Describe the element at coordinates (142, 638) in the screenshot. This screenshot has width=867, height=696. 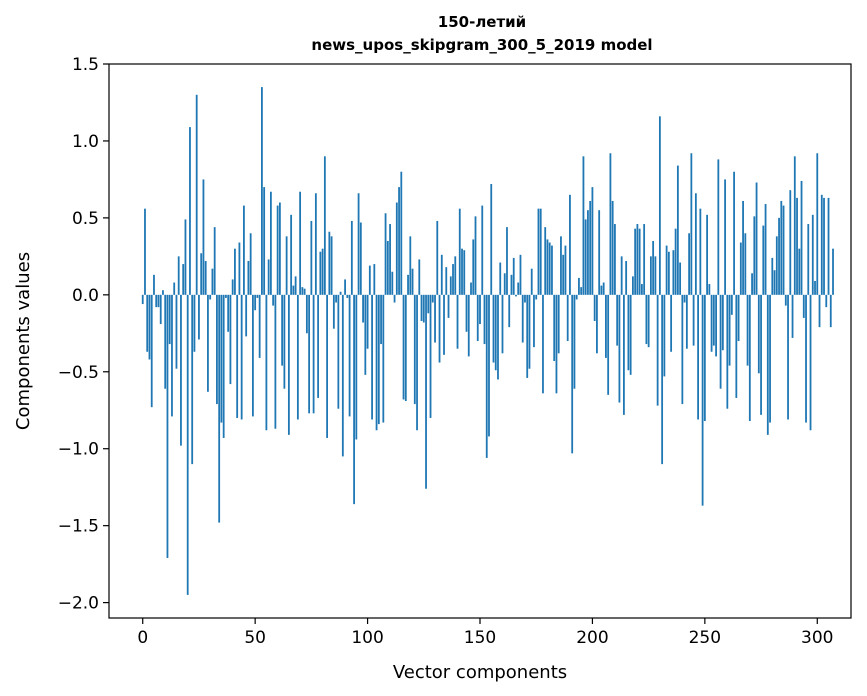
I see `x-tick-label: 0` at that location.